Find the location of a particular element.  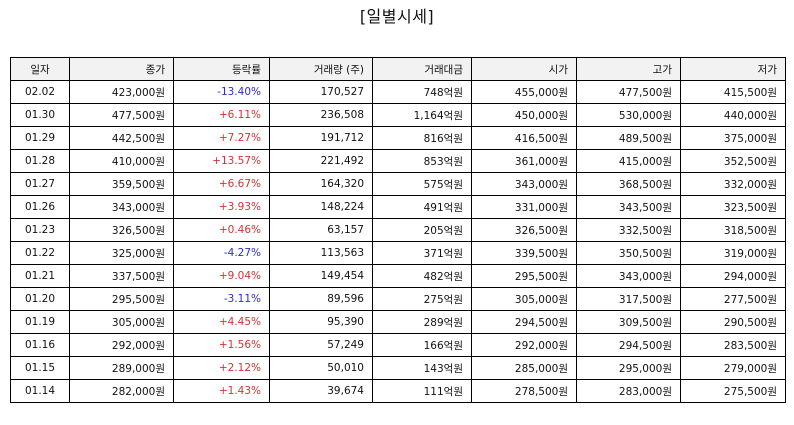

cell-trade-value: 143억원 is located at coordinates (422, 368).